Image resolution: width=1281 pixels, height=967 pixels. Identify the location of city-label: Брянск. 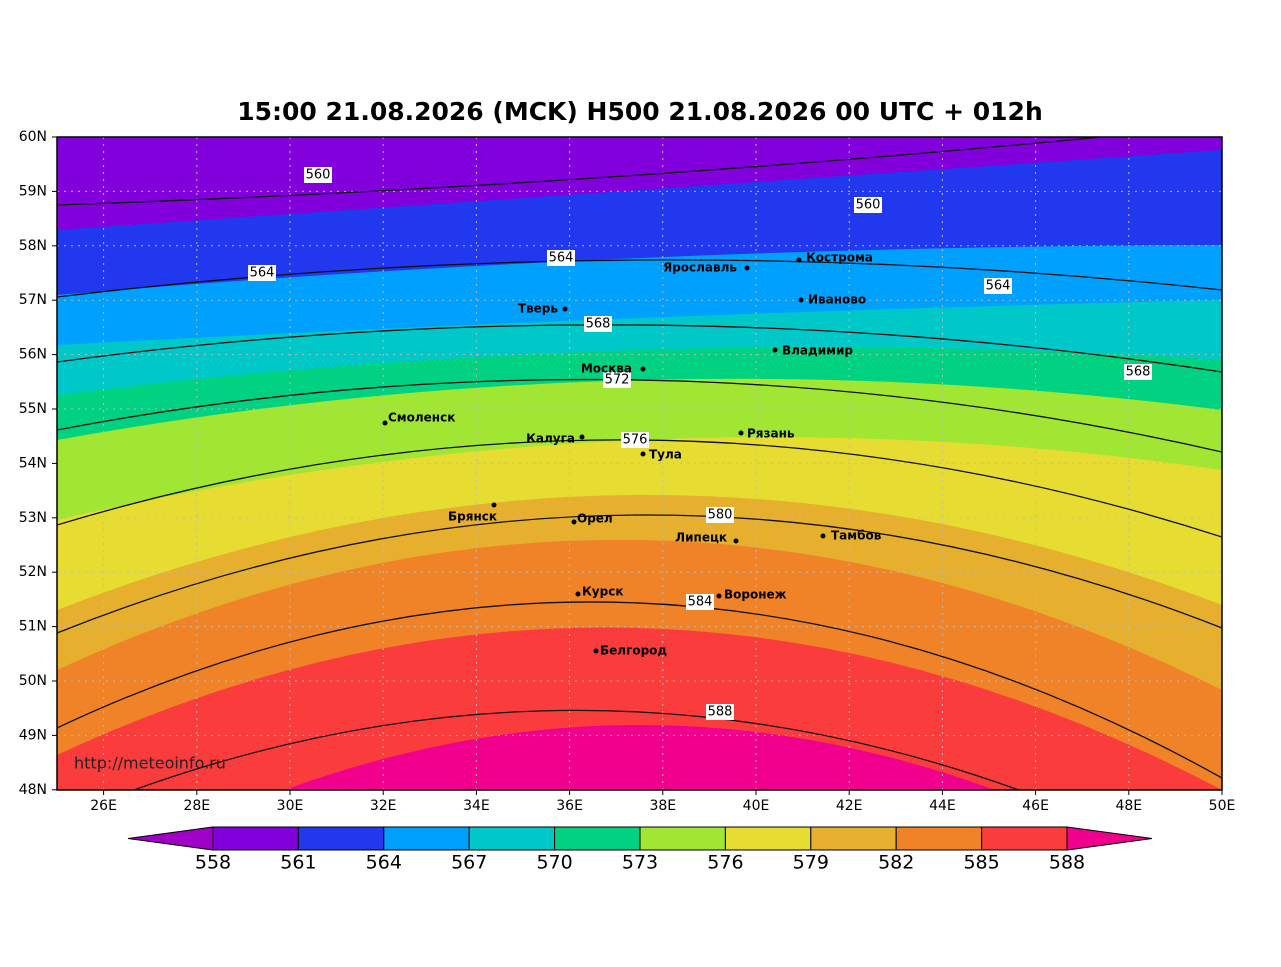
(472, 517).